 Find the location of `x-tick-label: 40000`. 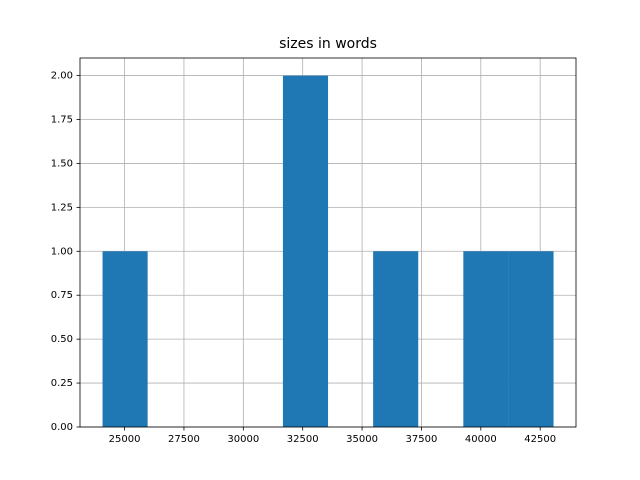

x-tick-label: 40000 is located at coordinates (481, 439).